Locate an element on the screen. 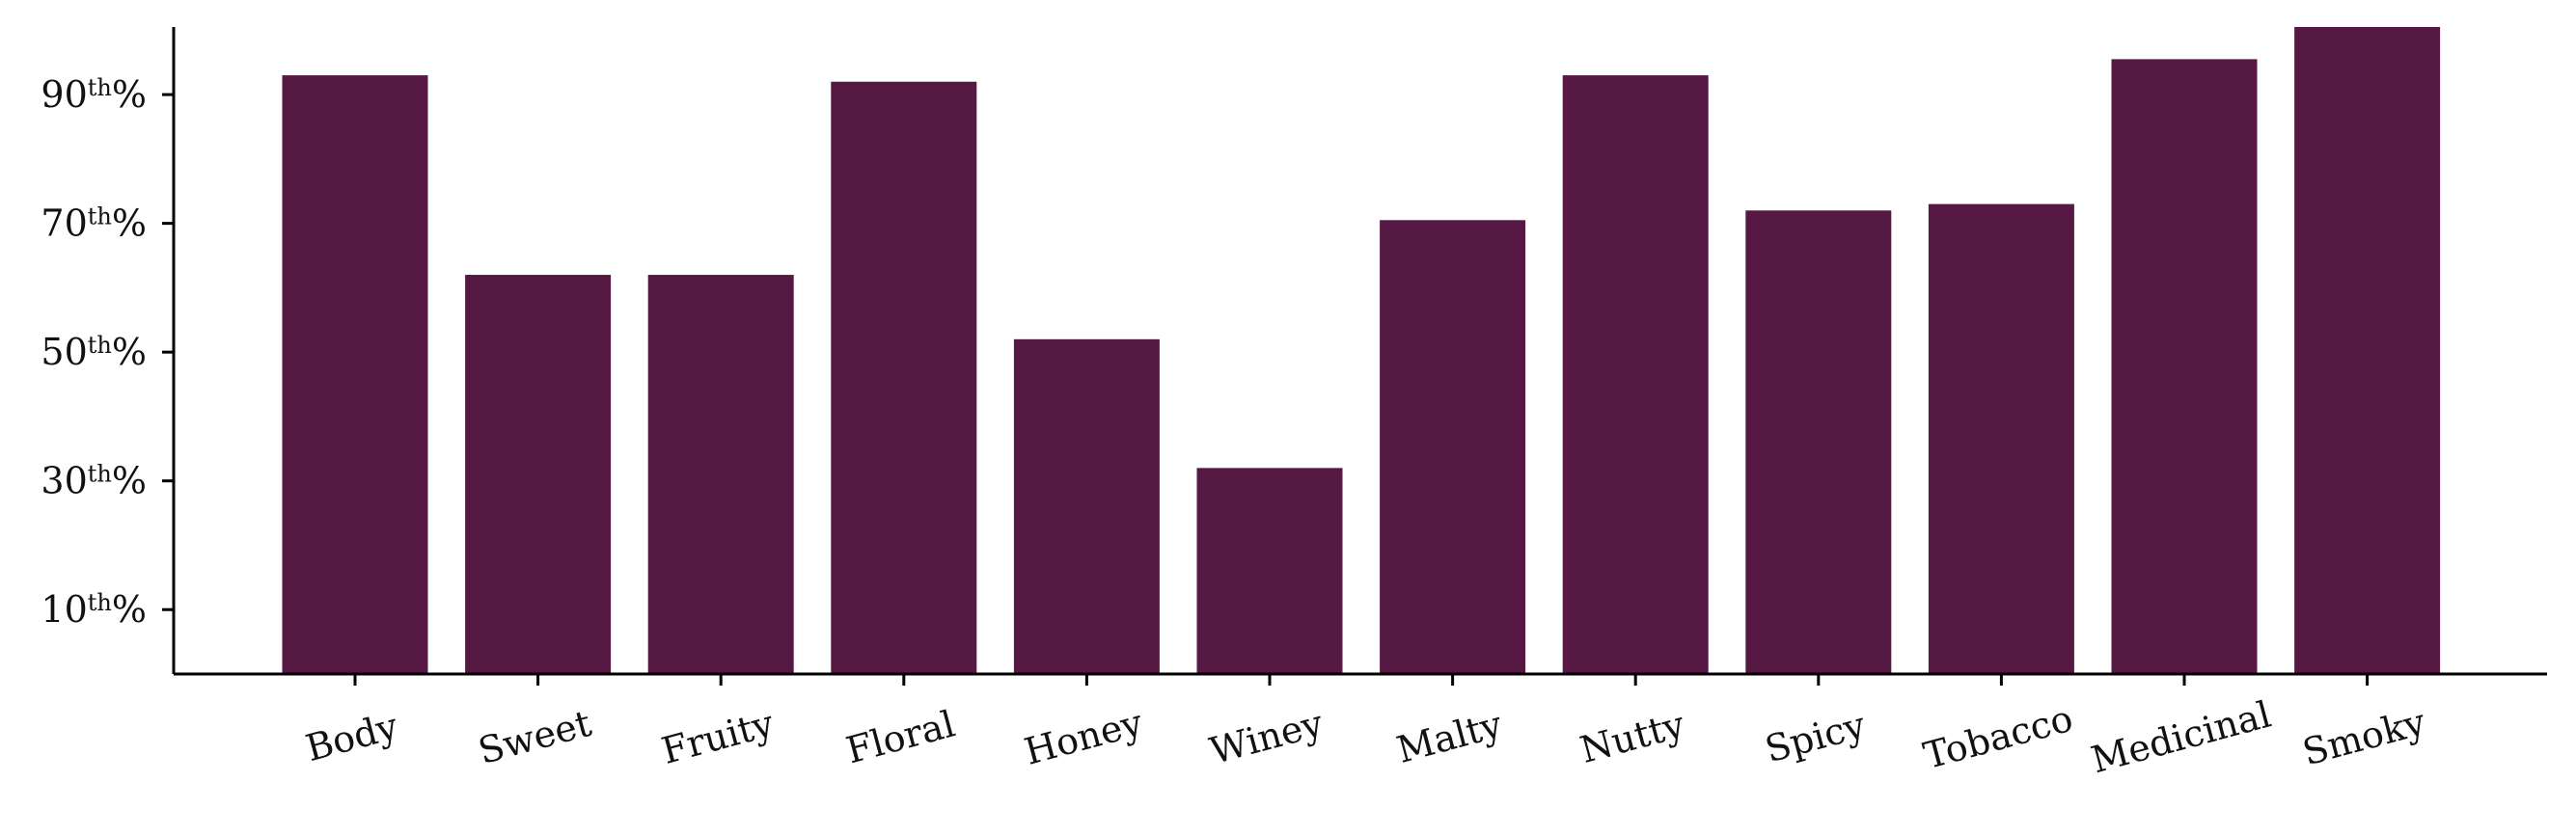 This screenshot has height=836, width=2576. x-tick-label: Spicy is located at coordinates (1816, 736).